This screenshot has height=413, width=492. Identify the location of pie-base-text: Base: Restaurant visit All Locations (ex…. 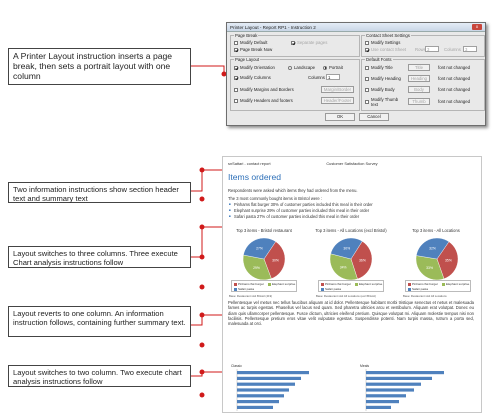
(346, 296).